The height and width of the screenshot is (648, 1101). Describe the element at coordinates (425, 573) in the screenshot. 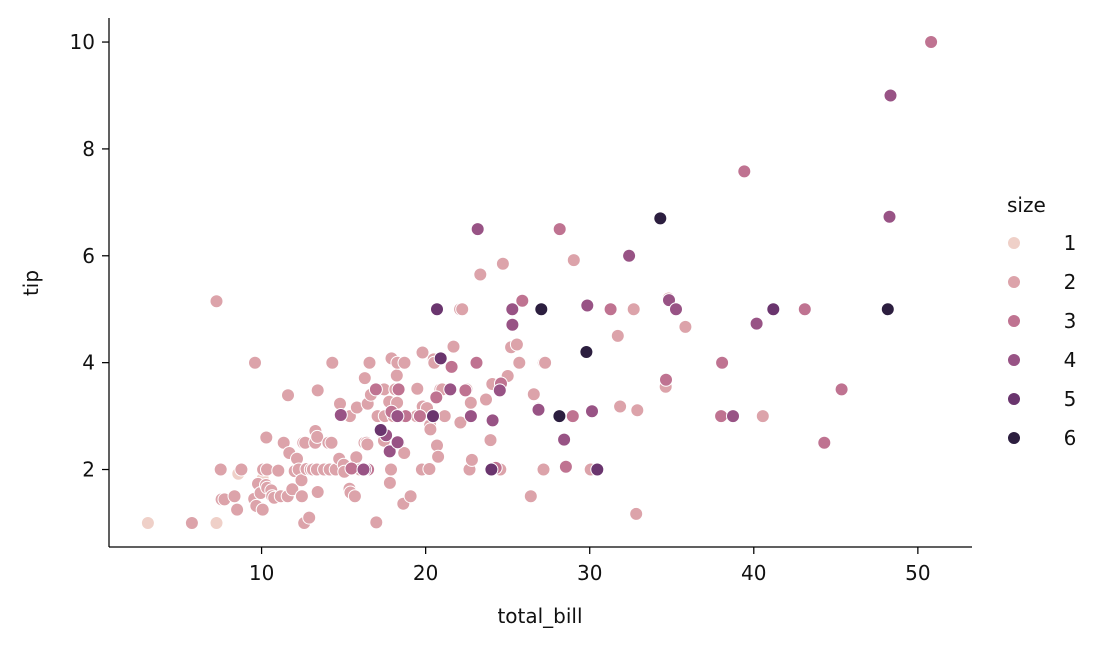

I see `x-tick-label: 20` at that location.